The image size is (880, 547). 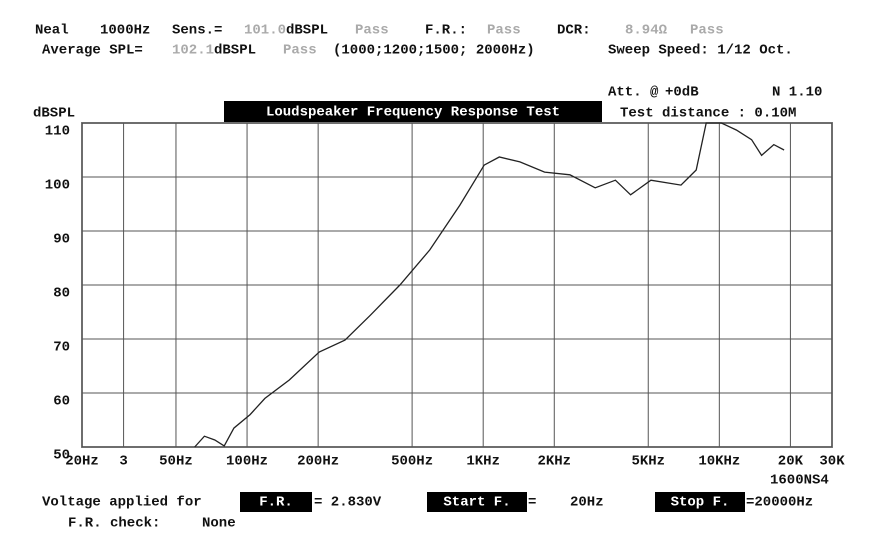 What do you see at coordinates (791, 462) in the screenshot?
I see `x-tick-label: 20K` at bounding box center [791, 462].